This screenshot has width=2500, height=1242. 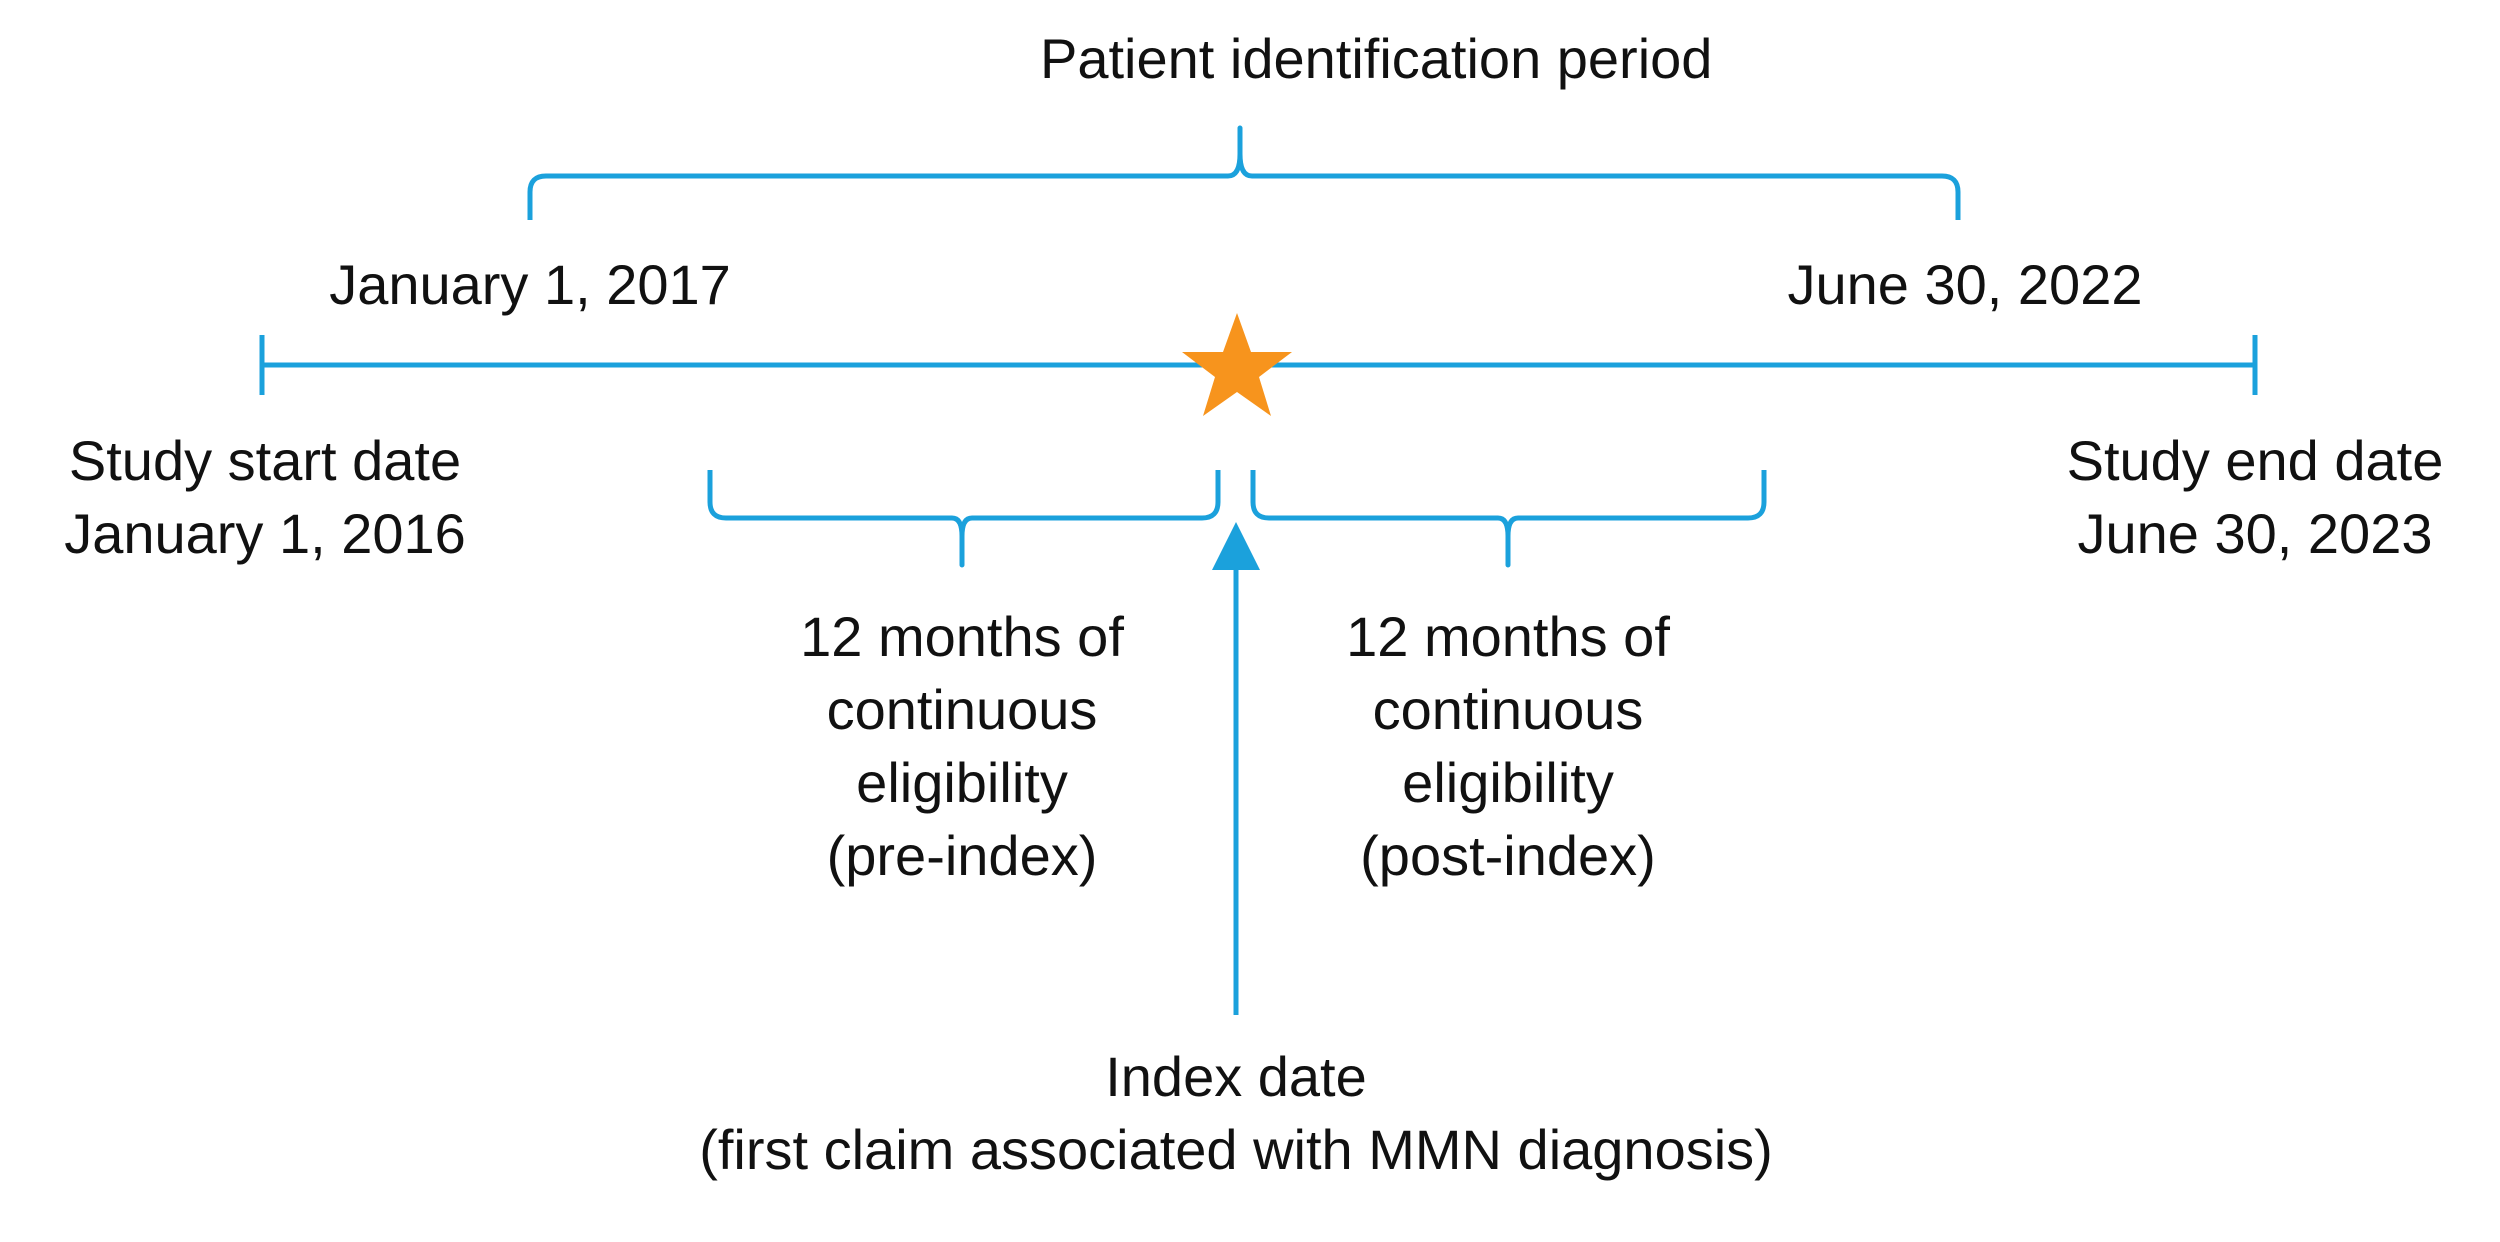 I want to click on index-date-arrowhead, so click(x=1236, y=546).